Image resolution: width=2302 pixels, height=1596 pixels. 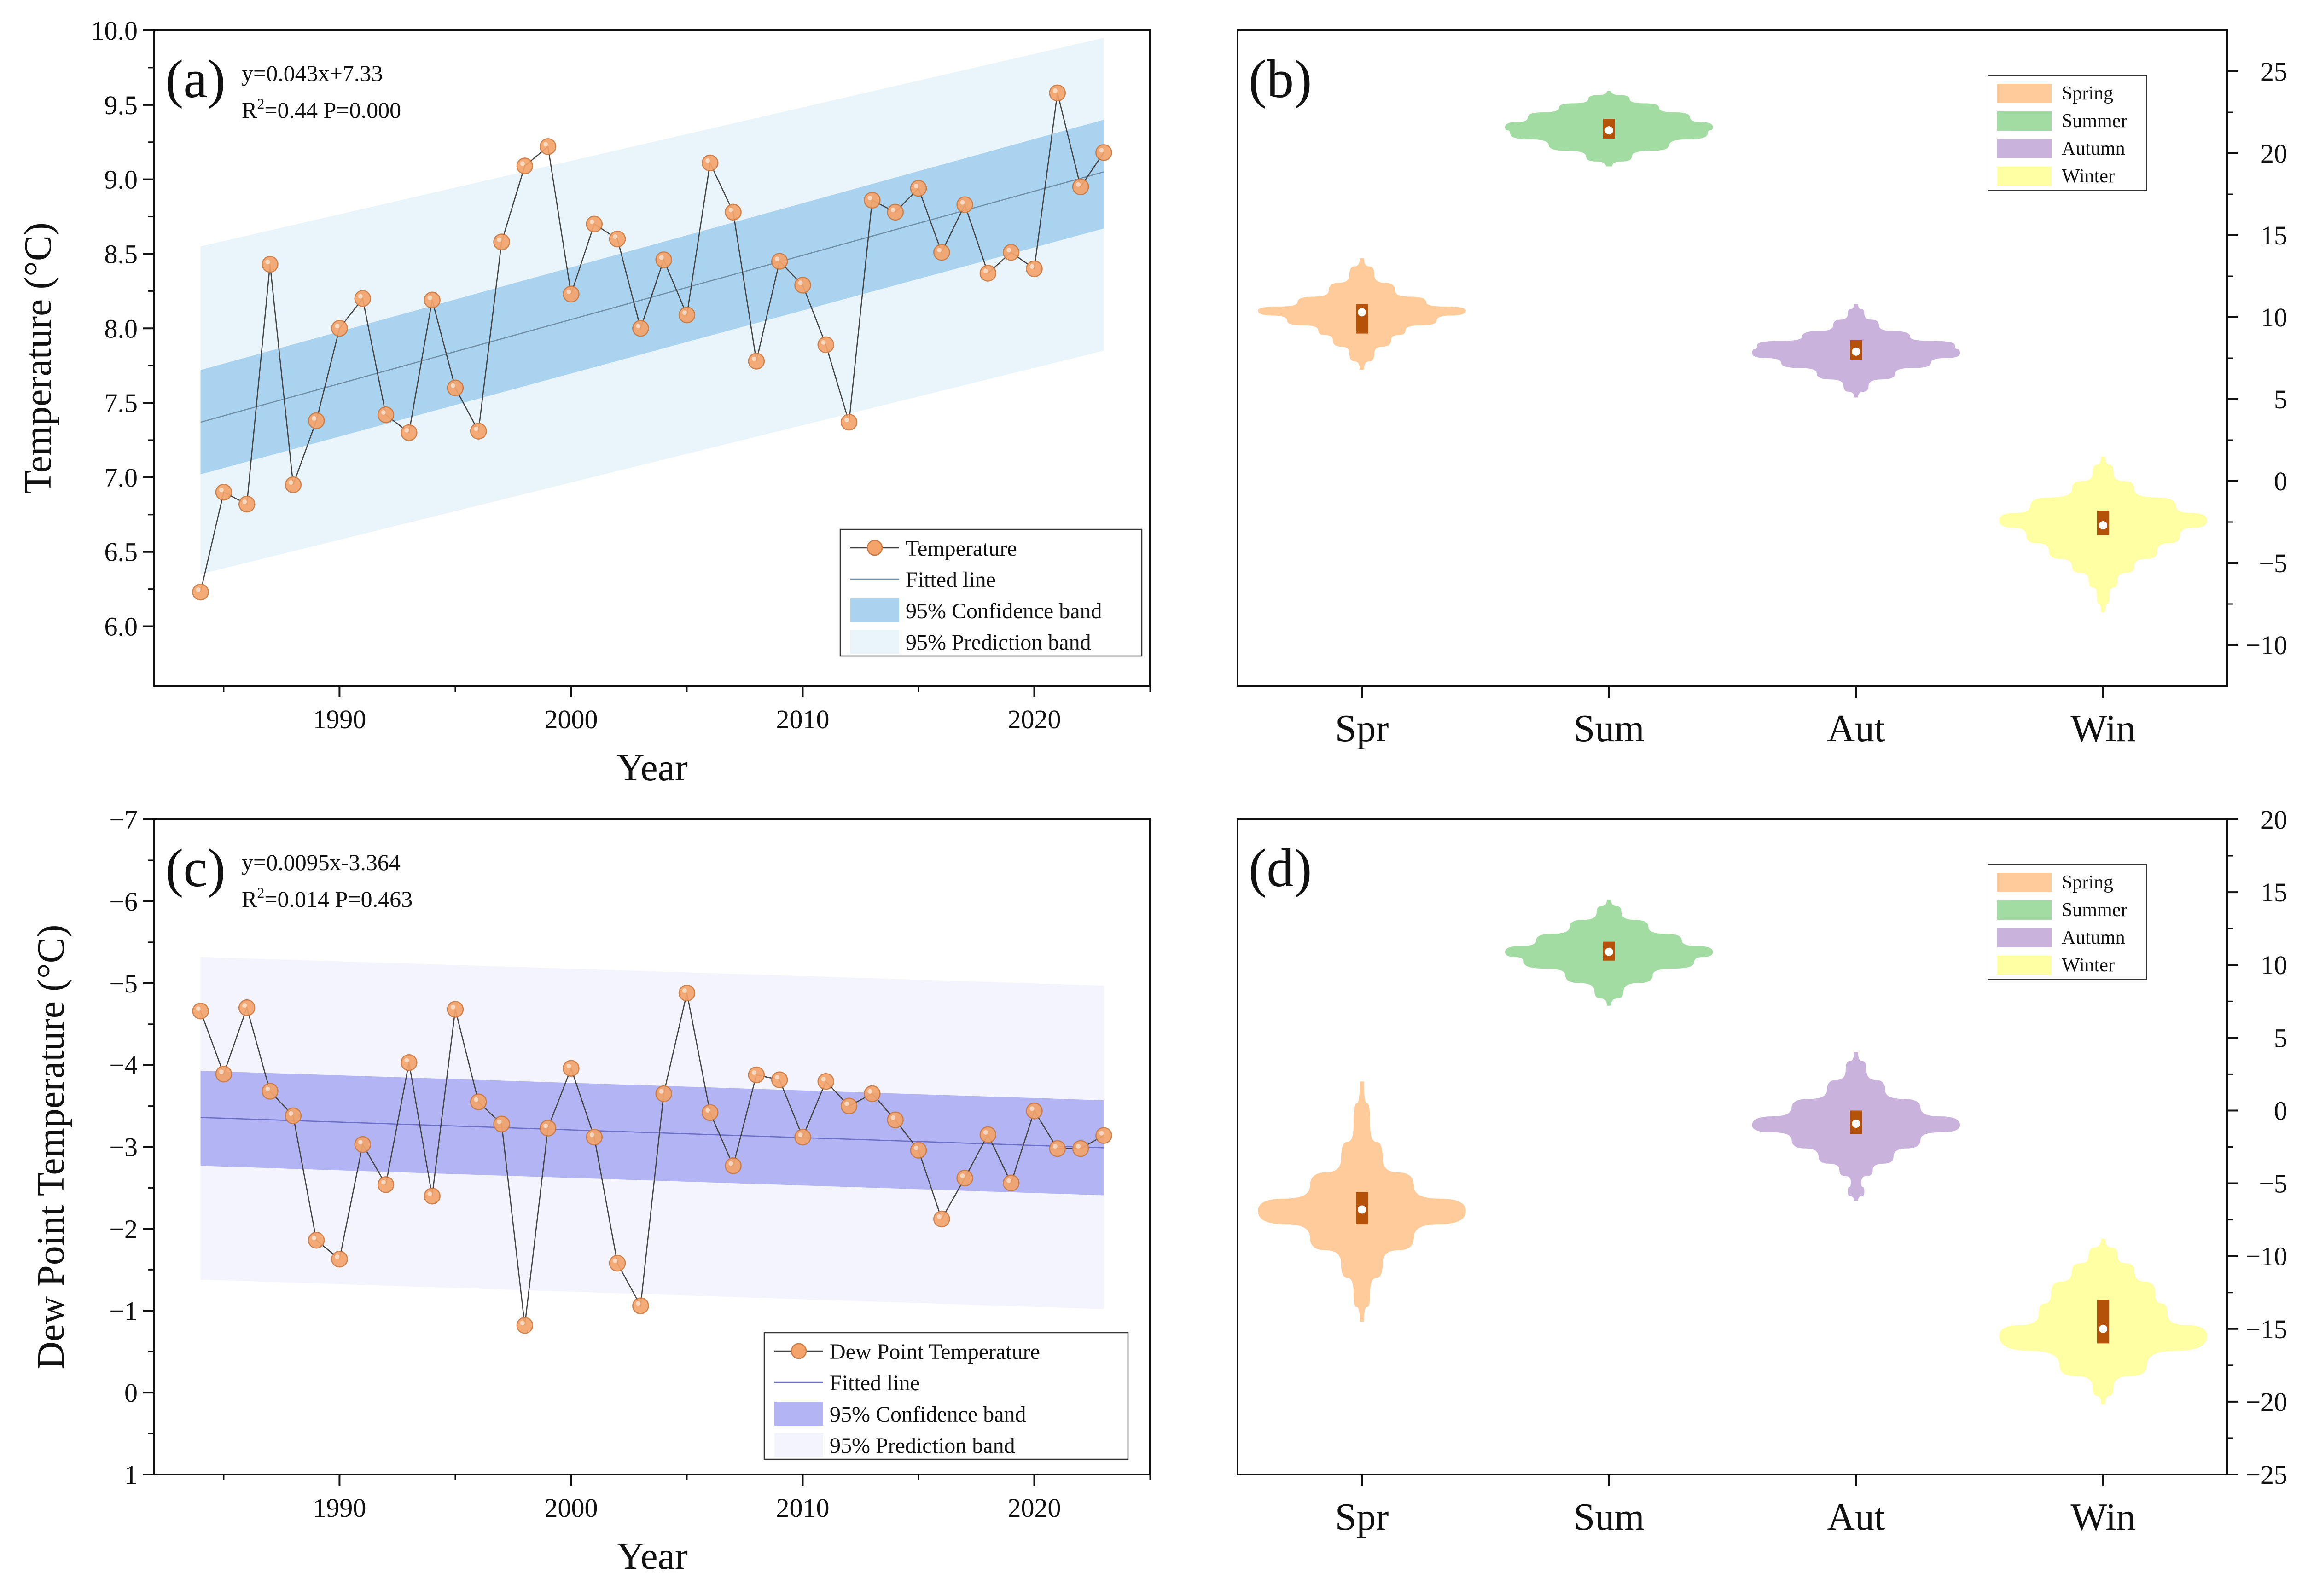 I want to click on y-tick-label: −15, so click(x=2266, y=1329).